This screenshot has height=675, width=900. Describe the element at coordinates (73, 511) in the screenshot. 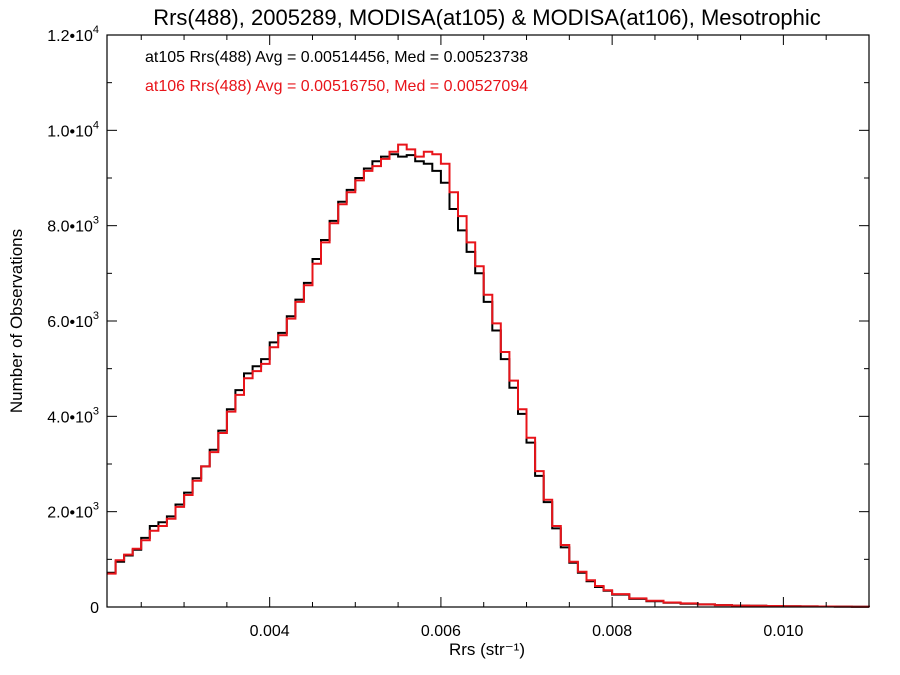

I see `y-tick-label: 2.0•103` at that location.